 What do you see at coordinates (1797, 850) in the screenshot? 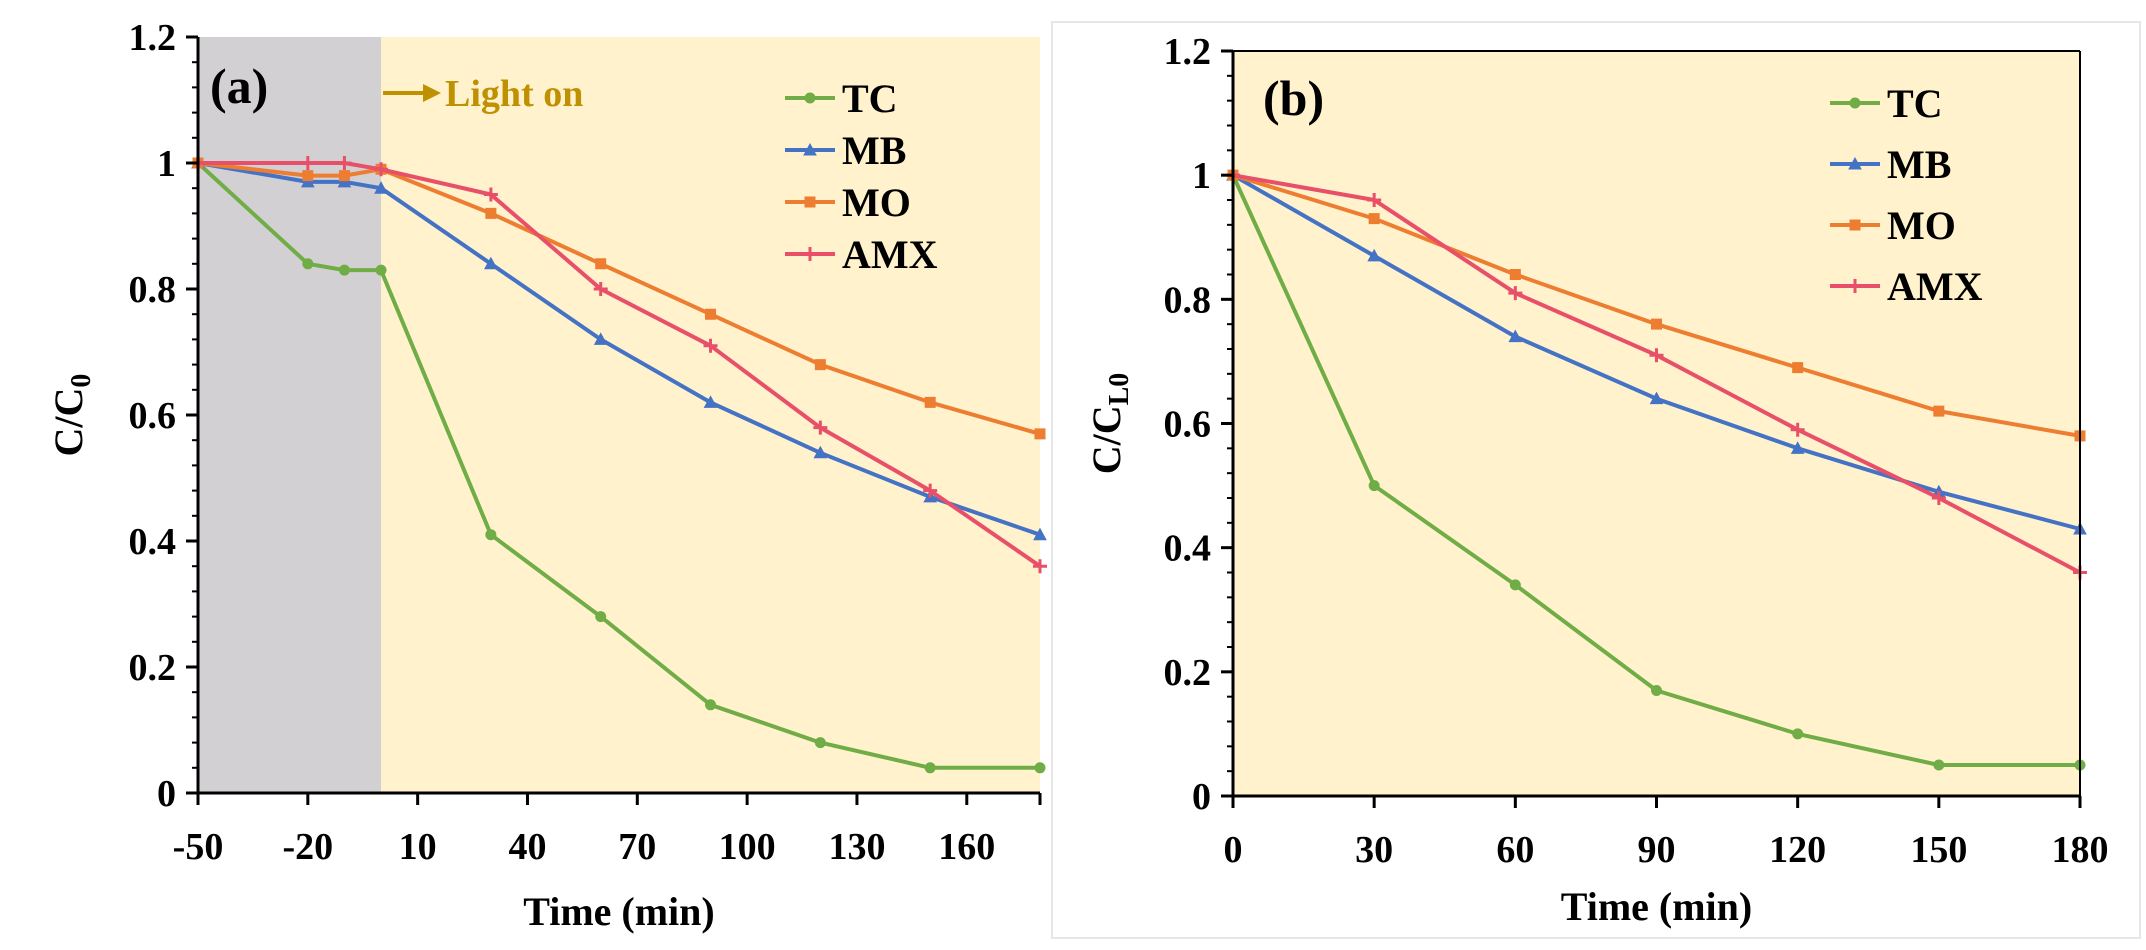
I see `x-tick-label: 120` at bounding box center [1797, 850].